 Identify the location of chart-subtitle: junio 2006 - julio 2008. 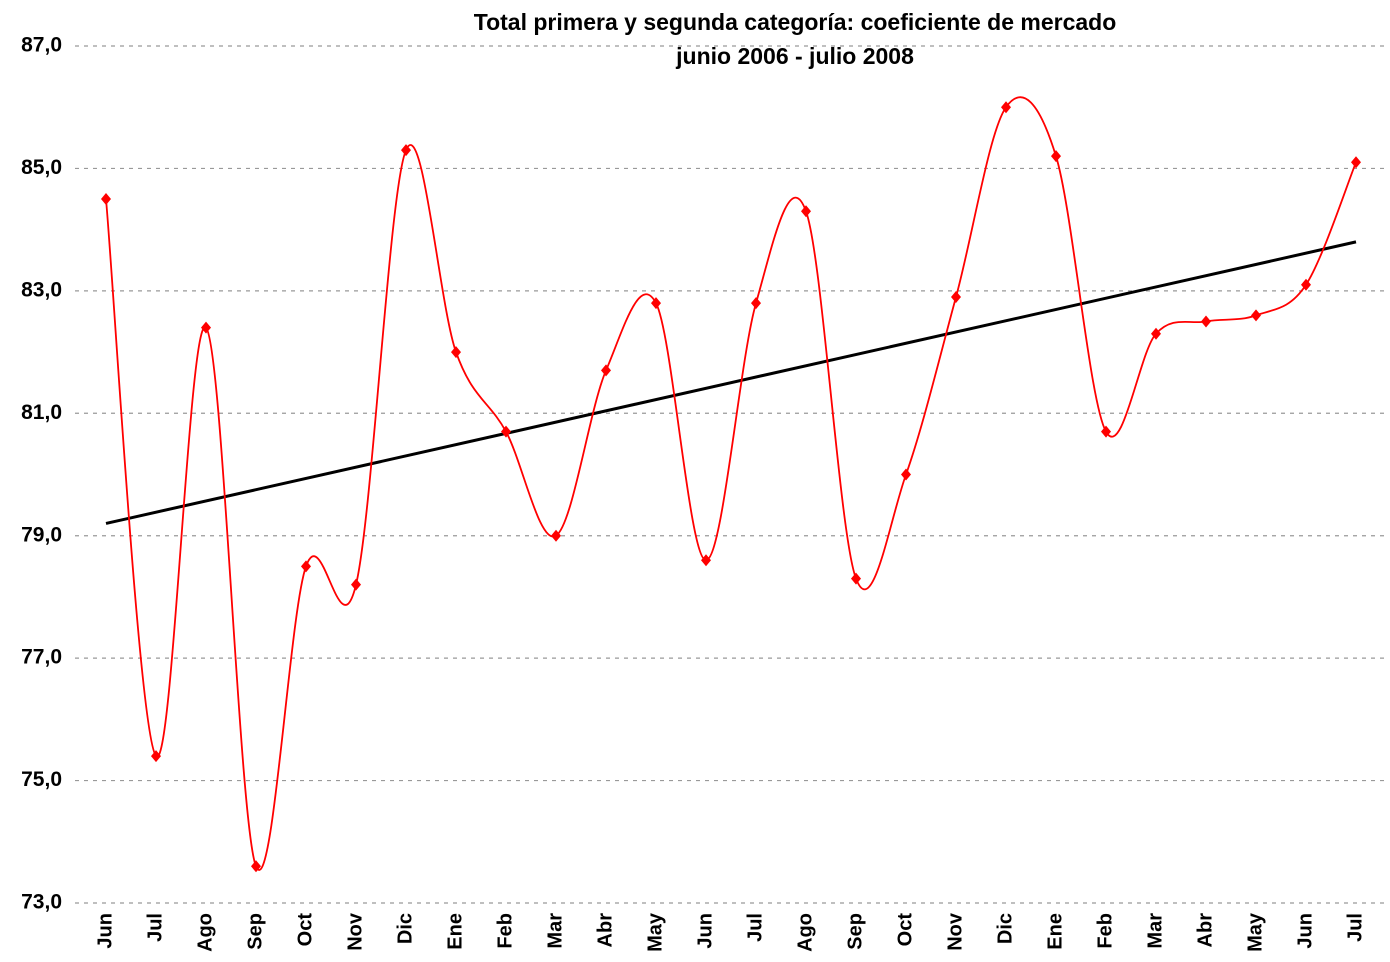
(794, 56).